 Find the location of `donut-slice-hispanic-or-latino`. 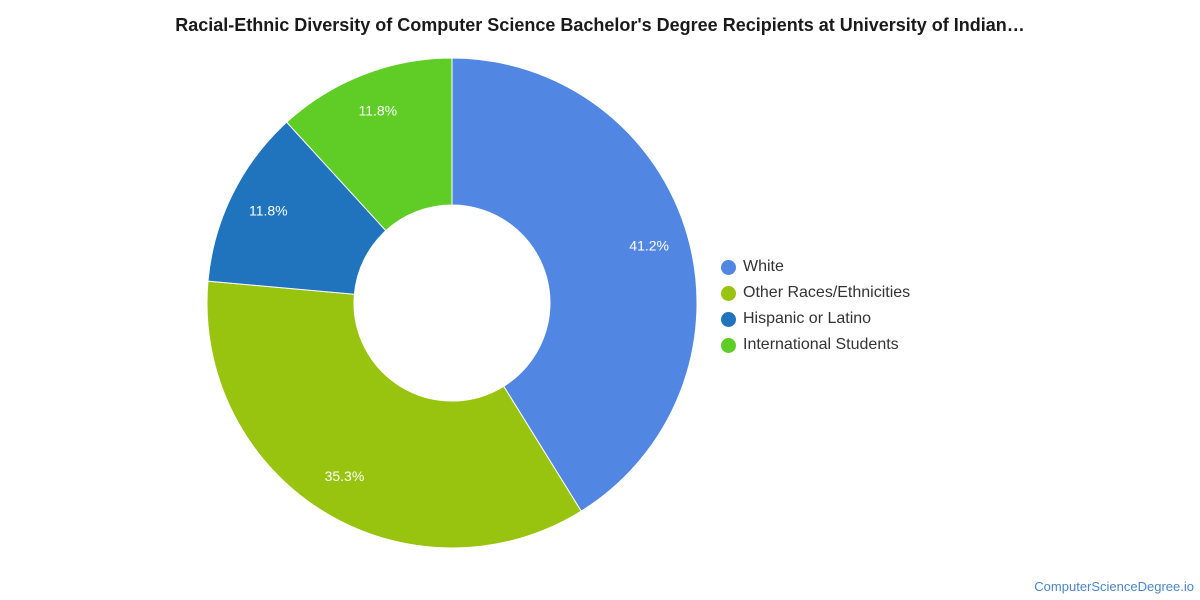

donut-slice-hispanic-or-latino is located at coordinates (297, 208).